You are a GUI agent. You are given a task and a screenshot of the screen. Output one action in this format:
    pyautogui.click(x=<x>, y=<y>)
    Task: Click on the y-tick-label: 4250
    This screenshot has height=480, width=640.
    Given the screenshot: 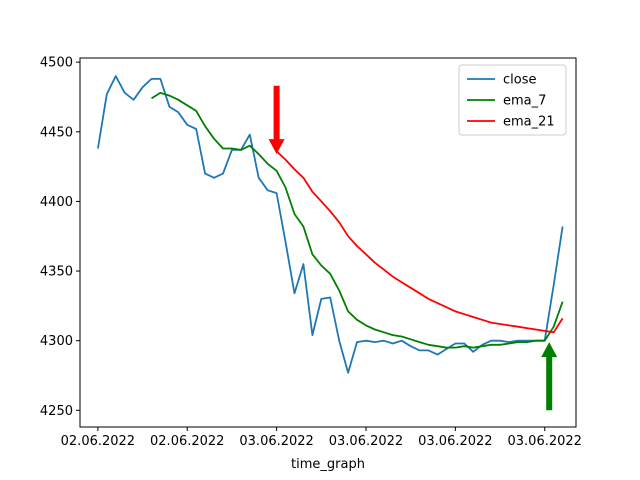 What is the action you would take?
    pyautogui.click(x=56, y=411)
    